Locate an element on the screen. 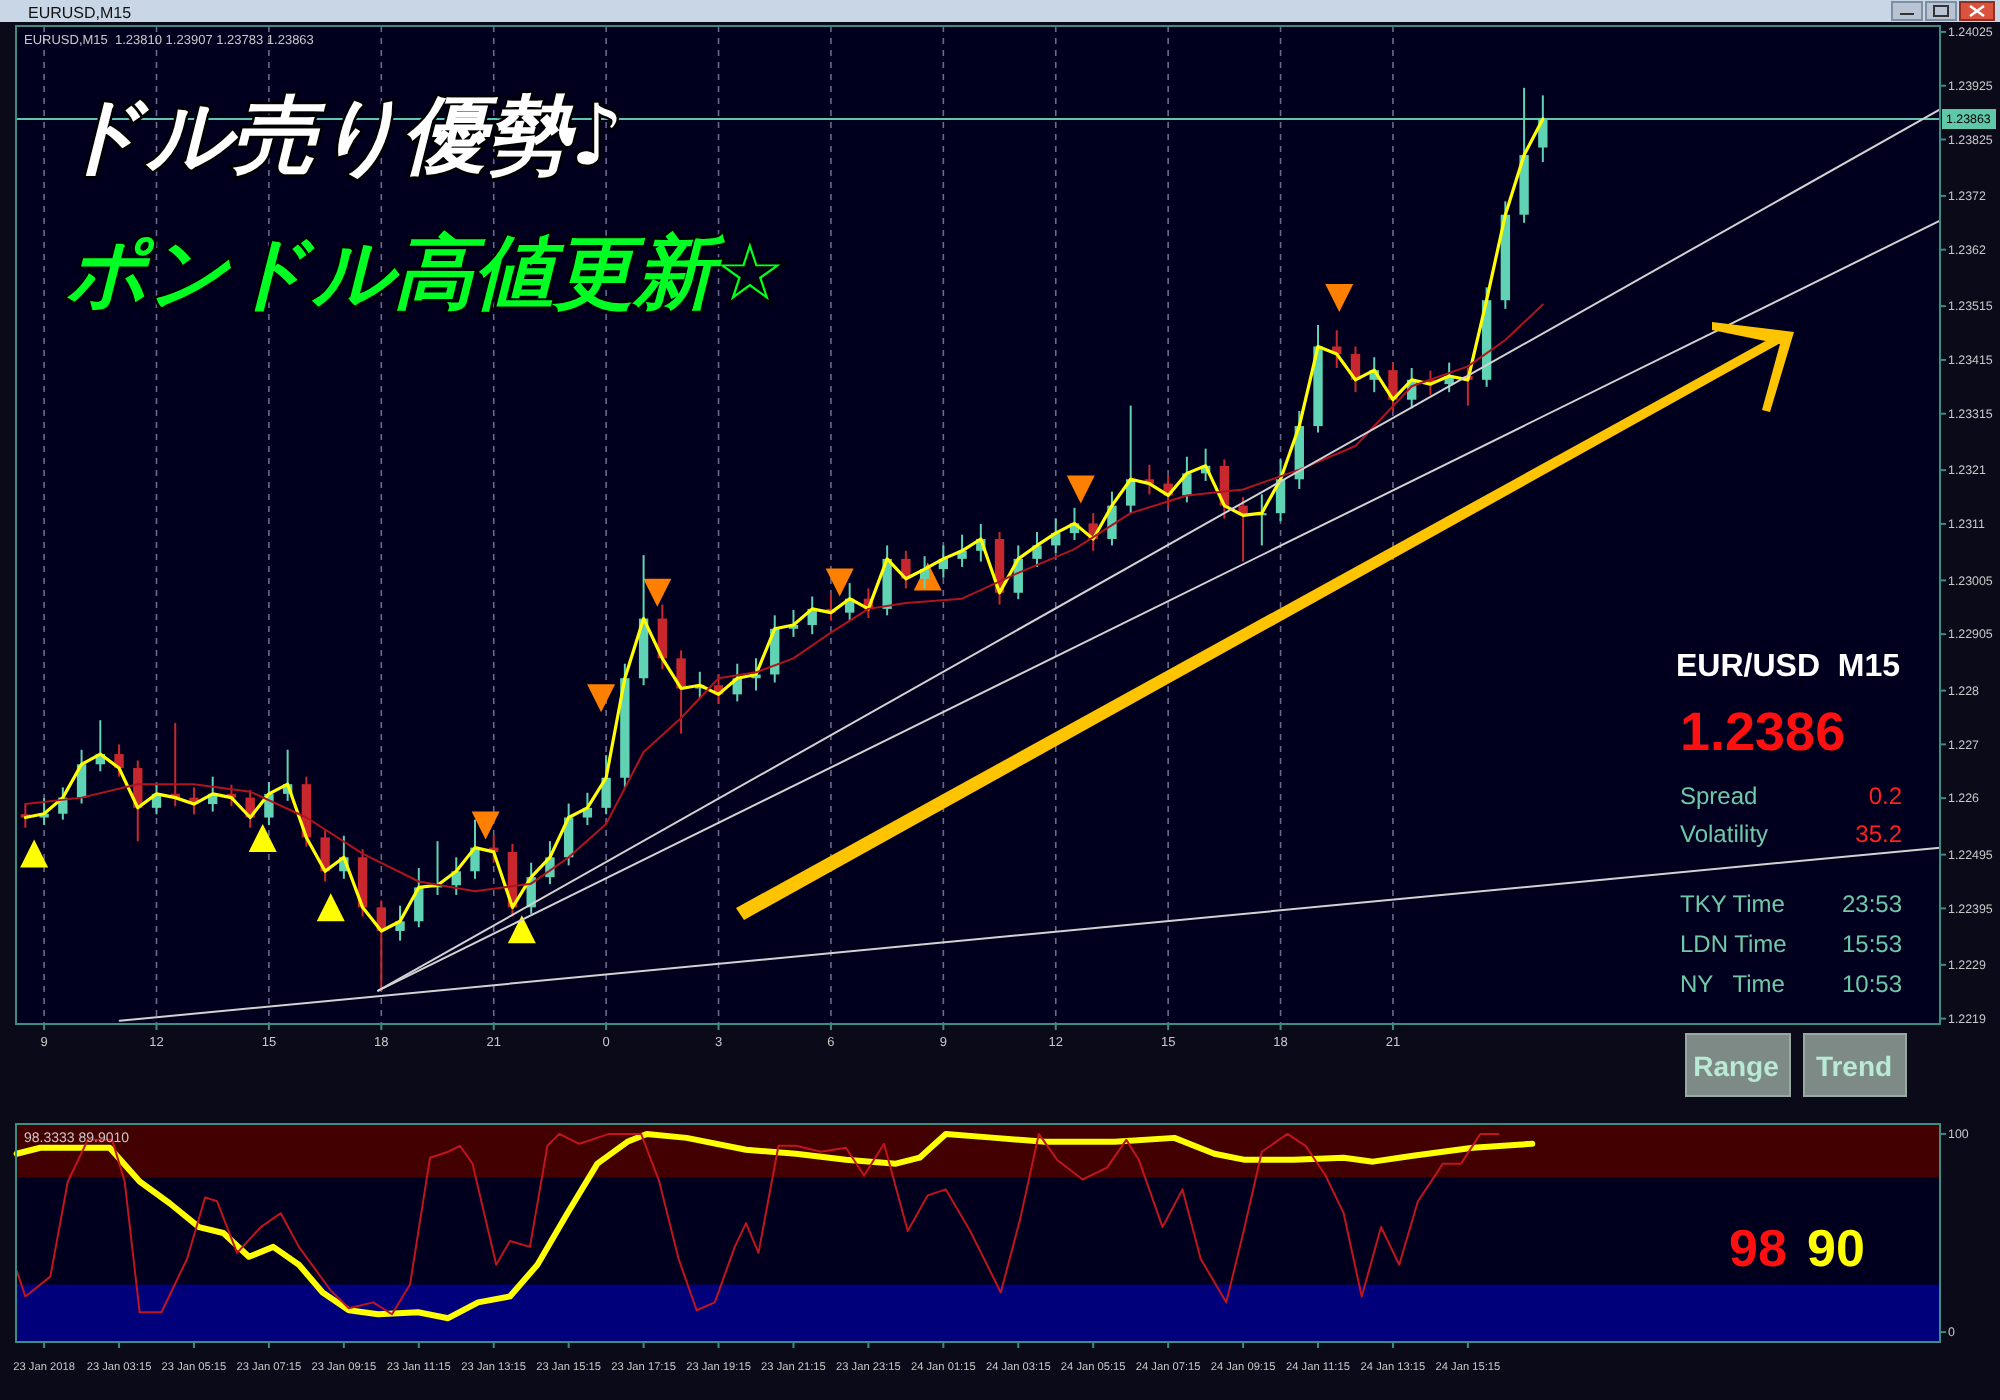  annotation: 1.2386 is located at coordinates (1763, 732).